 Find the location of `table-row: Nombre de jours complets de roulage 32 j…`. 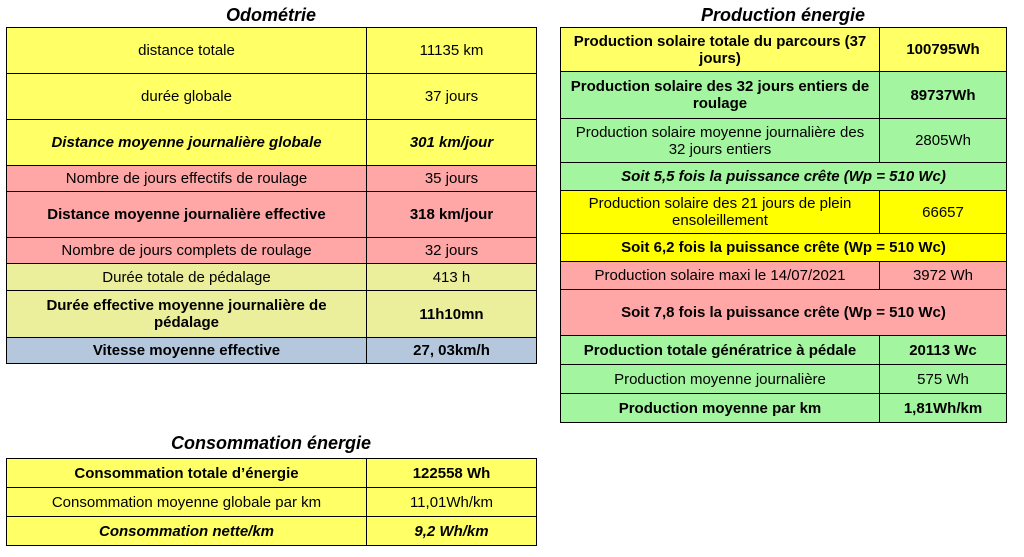

table-row: Nombre de jours complets de roulage 32 j… is located at coordinates (271, 250).